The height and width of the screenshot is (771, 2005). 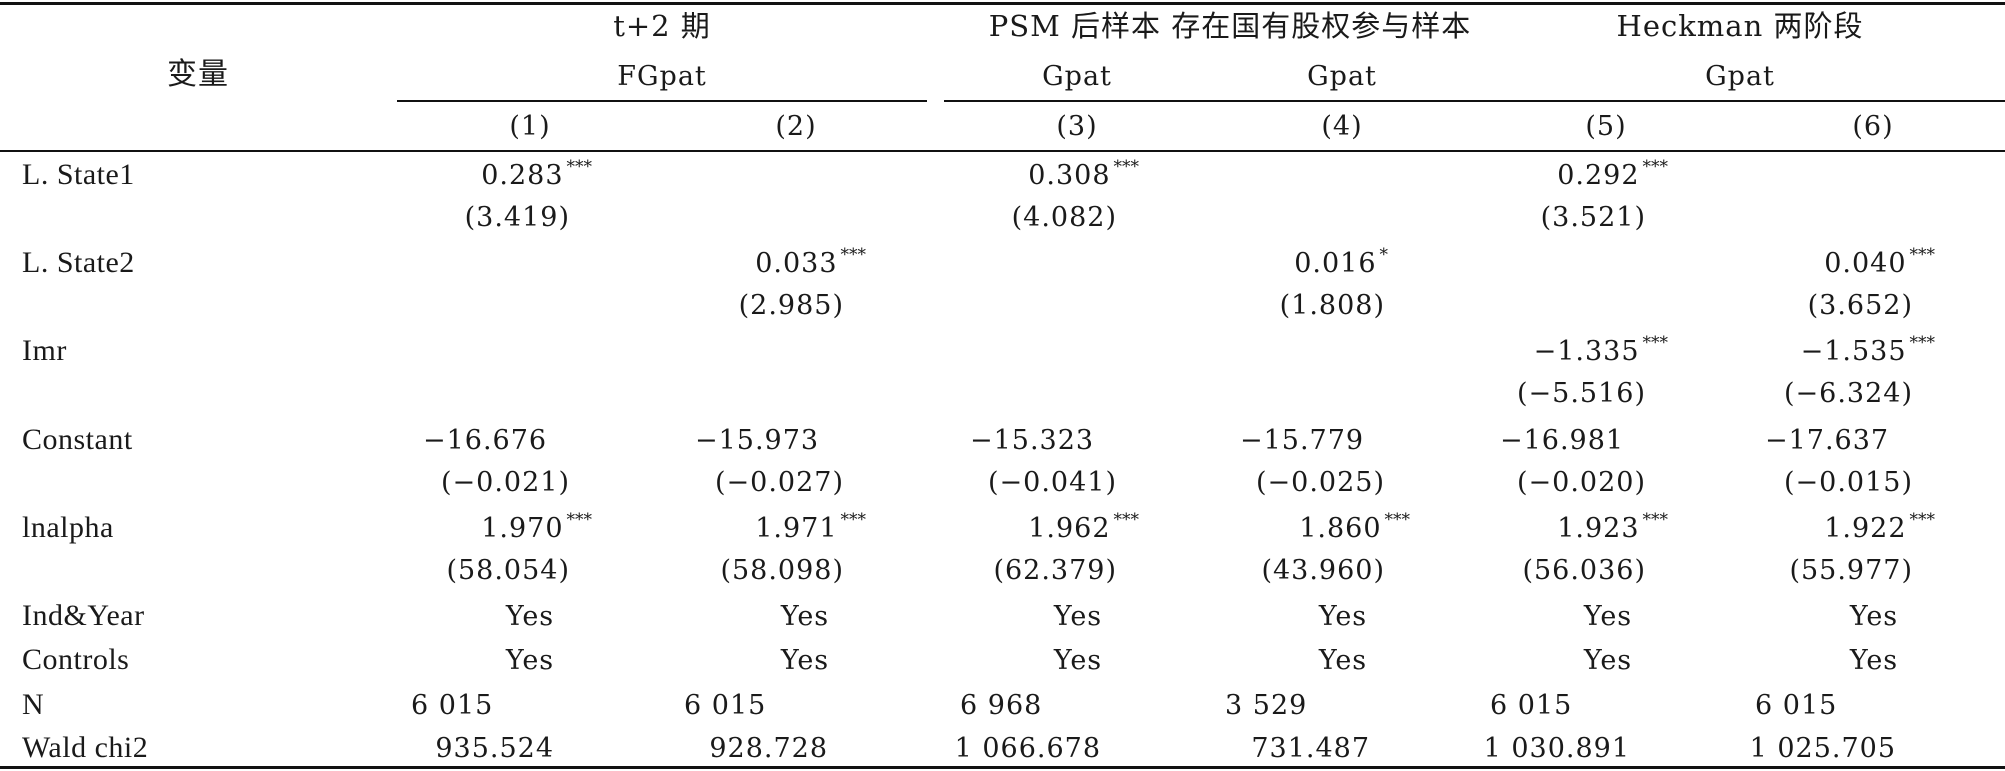 What do you see at coordinates (68, 527) in the screenshot?
I see `row-label: lnalpha` at bounding box center [68, 527].